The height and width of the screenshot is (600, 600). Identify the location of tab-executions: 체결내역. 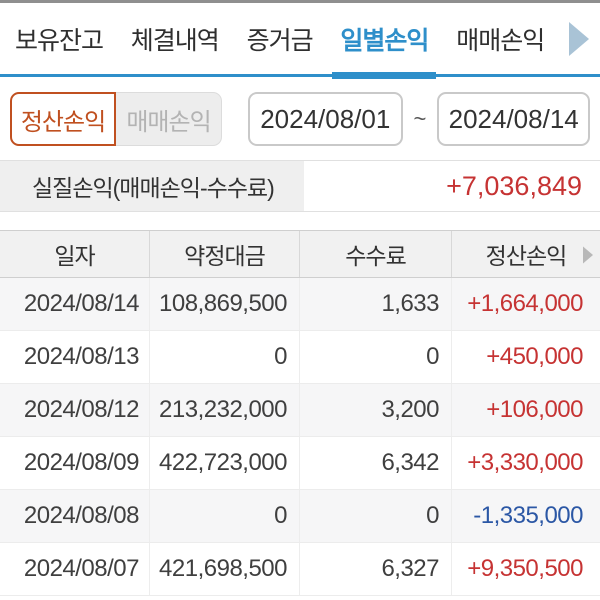
(175, 40).